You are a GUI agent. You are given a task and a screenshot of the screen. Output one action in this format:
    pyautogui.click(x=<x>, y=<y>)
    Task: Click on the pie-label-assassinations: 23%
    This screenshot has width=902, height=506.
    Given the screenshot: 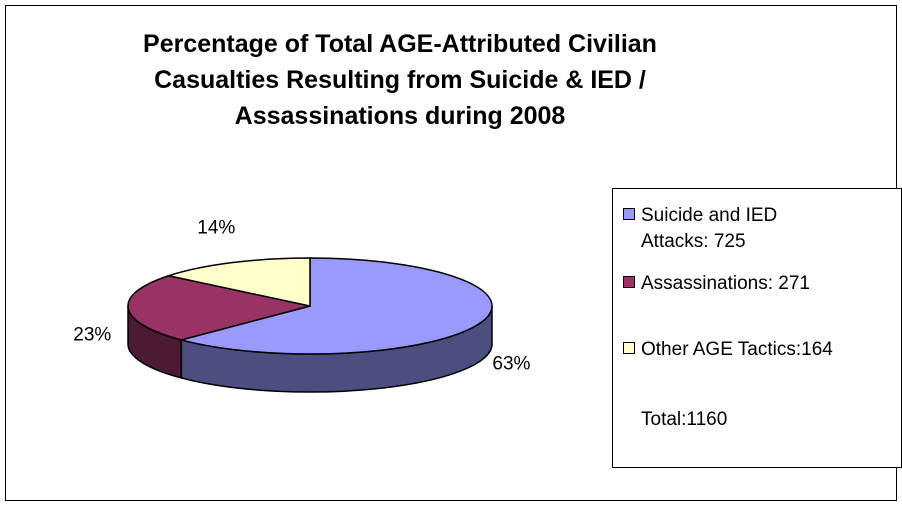 What is the action you would take?
    pyautogui.click(x=92, y=334)
    